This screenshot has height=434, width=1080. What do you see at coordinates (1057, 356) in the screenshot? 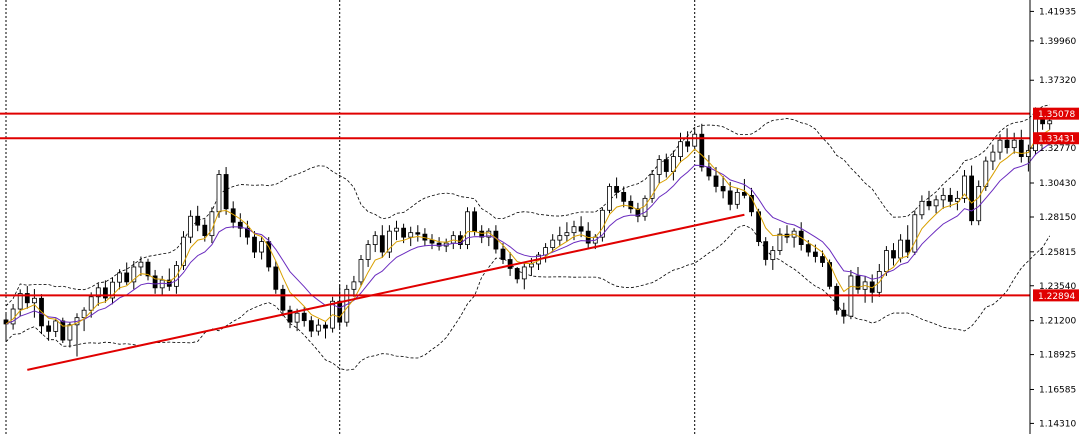
I see `price-tick-label: 1.18925` at bounding box center [1057, 356].